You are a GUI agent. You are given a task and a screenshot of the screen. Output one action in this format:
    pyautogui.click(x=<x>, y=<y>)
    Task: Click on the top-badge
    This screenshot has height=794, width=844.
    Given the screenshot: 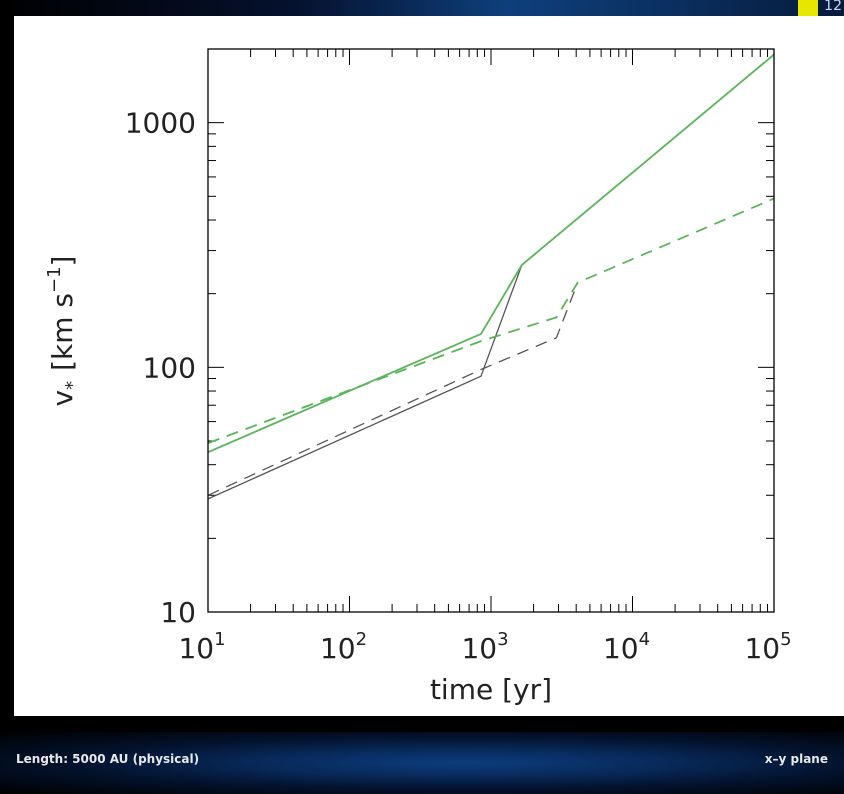 What is the action you would take?
    pyautogui.click(x=808, y=9)
    